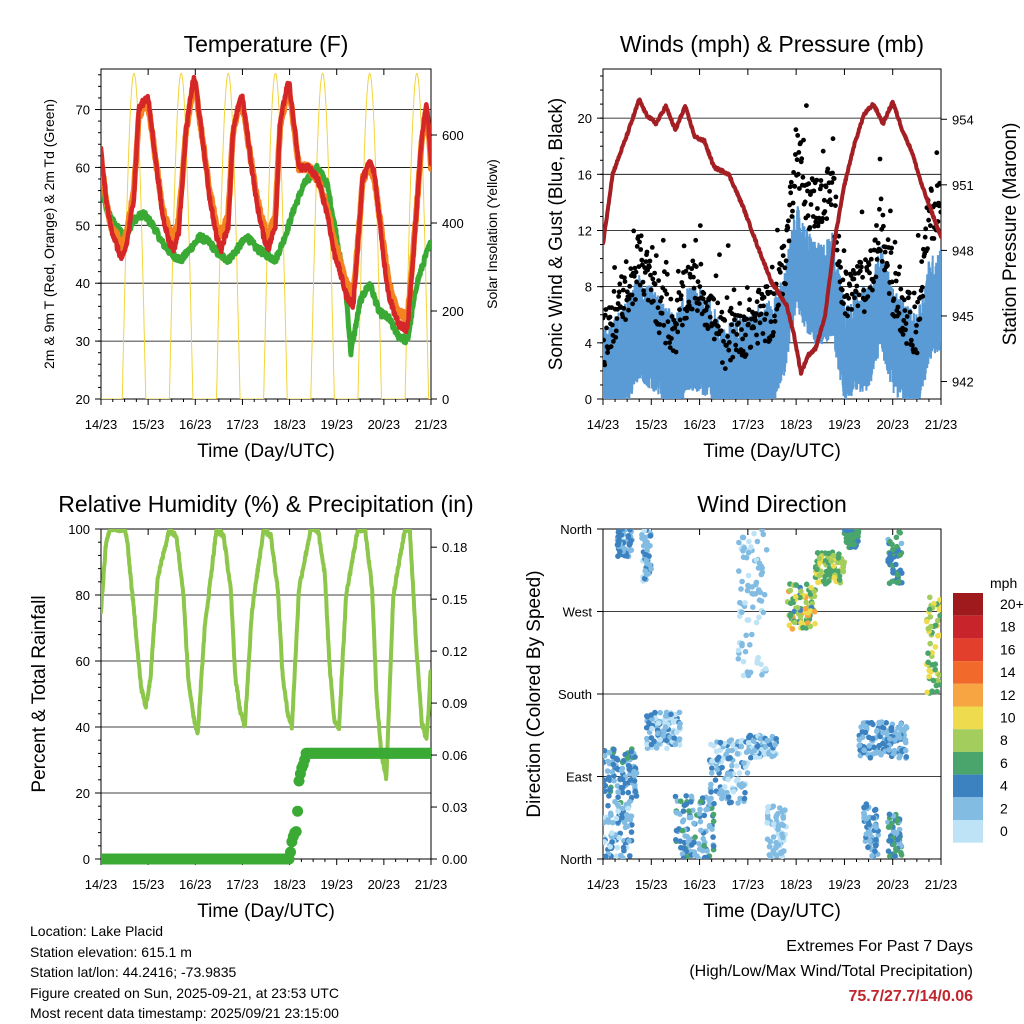  Describe the element at coordinates (772, 44) in the screenshot. I see `chart-title: Winds (mph) & Pressure (mb)` at that location.